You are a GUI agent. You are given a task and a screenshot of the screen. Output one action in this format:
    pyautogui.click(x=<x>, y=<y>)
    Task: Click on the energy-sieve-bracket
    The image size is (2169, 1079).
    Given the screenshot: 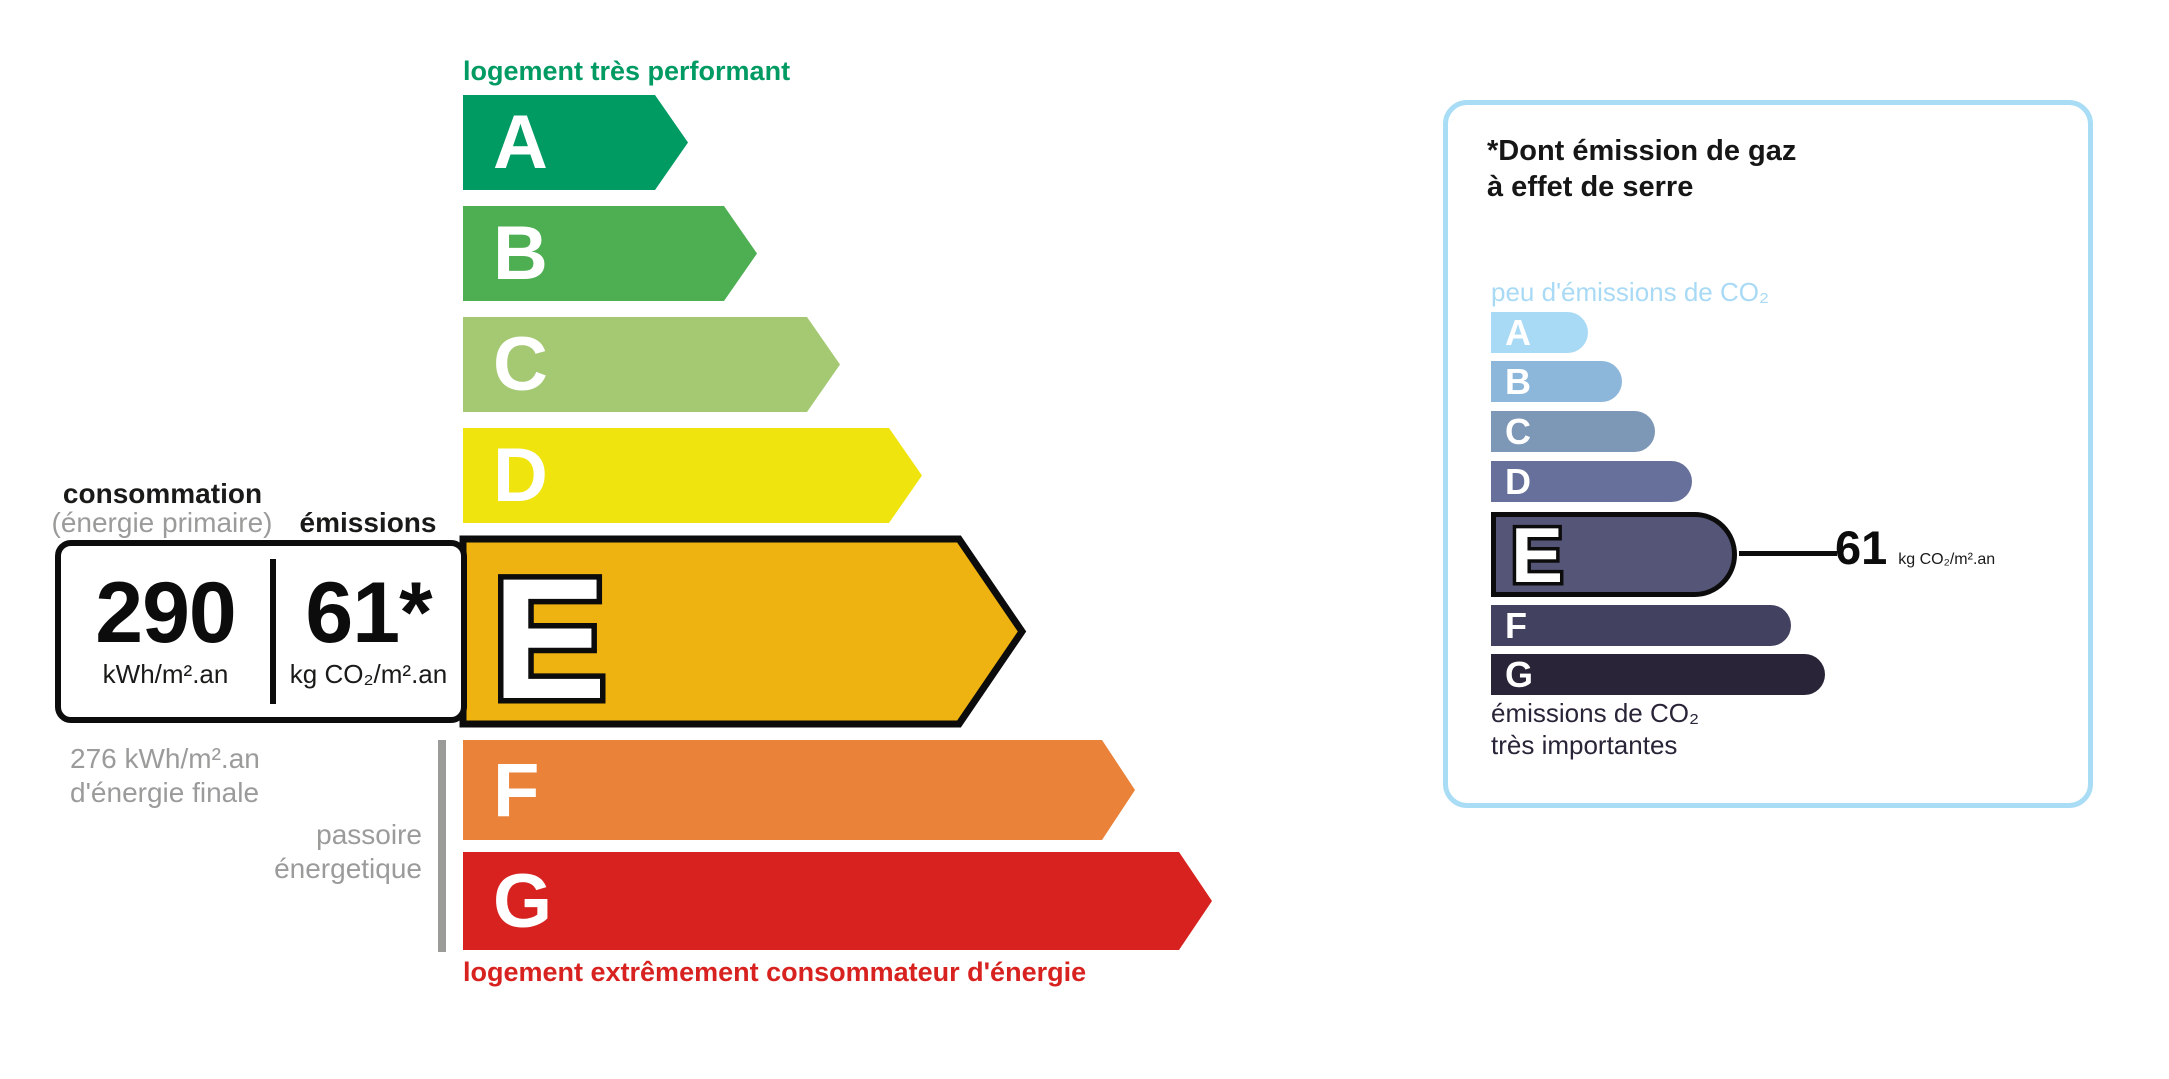 What is the action you would take?
    pyautogui.click(x=442, y=846)
    